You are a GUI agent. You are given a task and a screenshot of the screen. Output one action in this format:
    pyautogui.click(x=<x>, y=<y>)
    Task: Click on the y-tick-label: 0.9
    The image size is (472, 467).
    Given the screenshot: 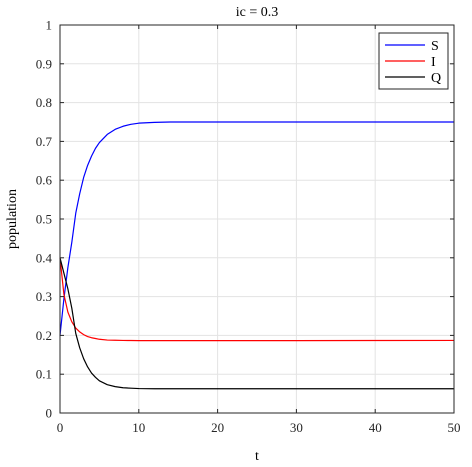 What is the action you would take?
    pyautogui.click(x=44, y=63)
    